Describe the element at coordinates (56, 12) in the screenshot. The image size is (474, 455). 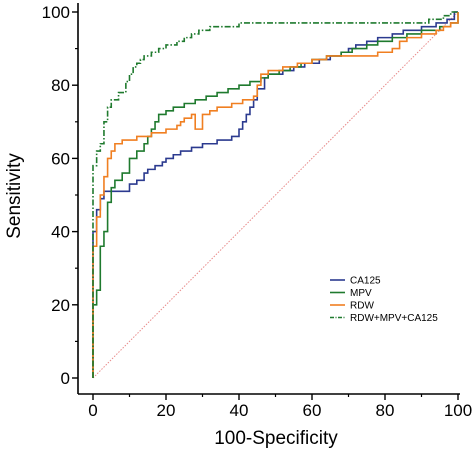
I see `y-tick-label: 100` at that location.